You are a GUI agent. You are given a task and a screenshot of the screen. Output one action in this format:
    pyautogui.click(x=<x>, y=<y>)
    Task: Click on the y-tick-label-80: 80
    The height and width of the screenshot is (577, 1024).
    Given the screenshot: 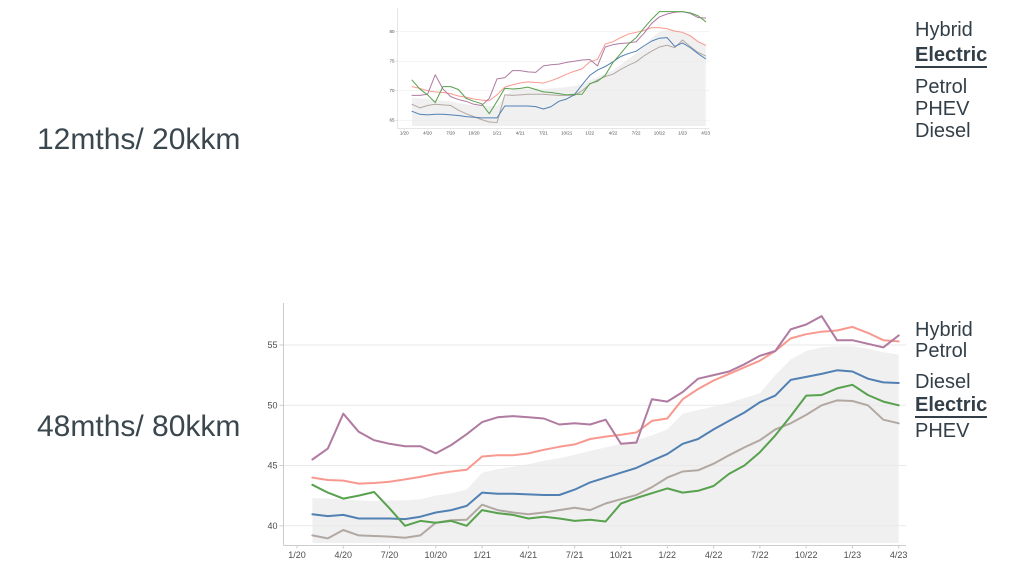 What is the action you would take?
    pyautogui.click(x=393, y=31)
    